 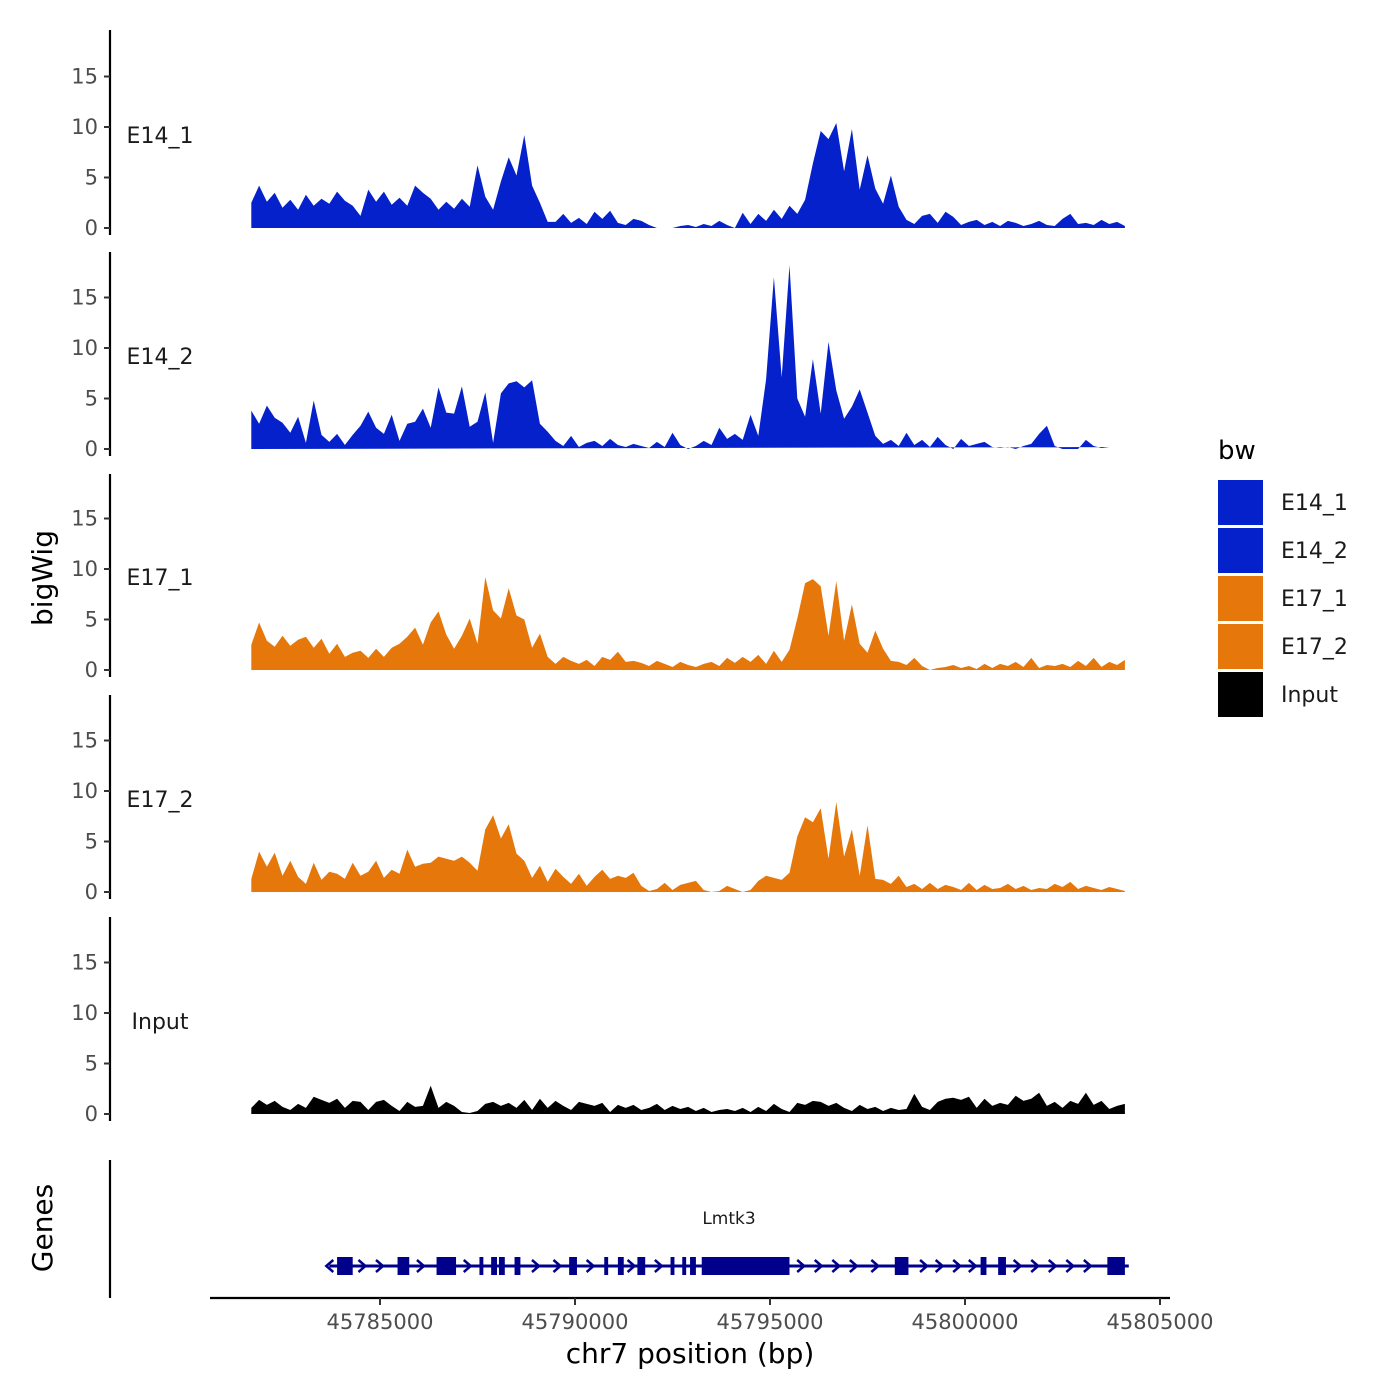 What do you see at coordinates (380, 1322) in the screenshot?
I see `x-tick-label: 45785000` at bounding box center [380, 1322].